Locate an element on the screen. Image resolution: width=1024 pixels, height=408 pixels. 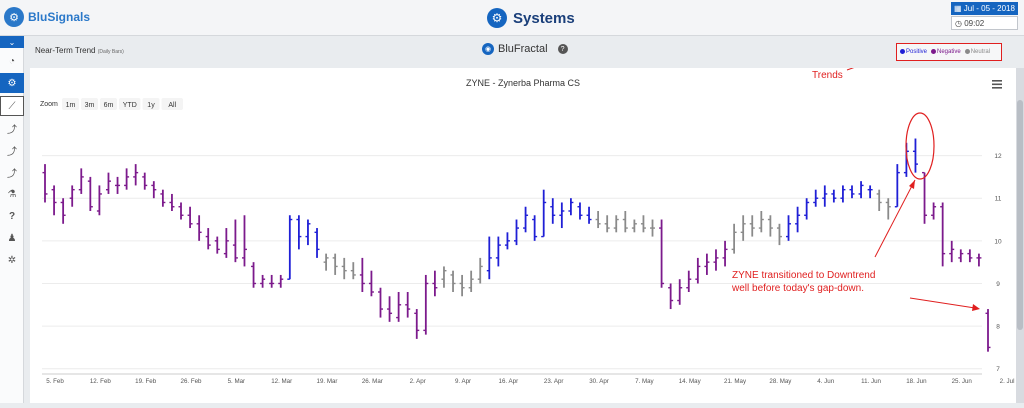
x-tick-label: 26. Feb is located at coordinates (192, 381).